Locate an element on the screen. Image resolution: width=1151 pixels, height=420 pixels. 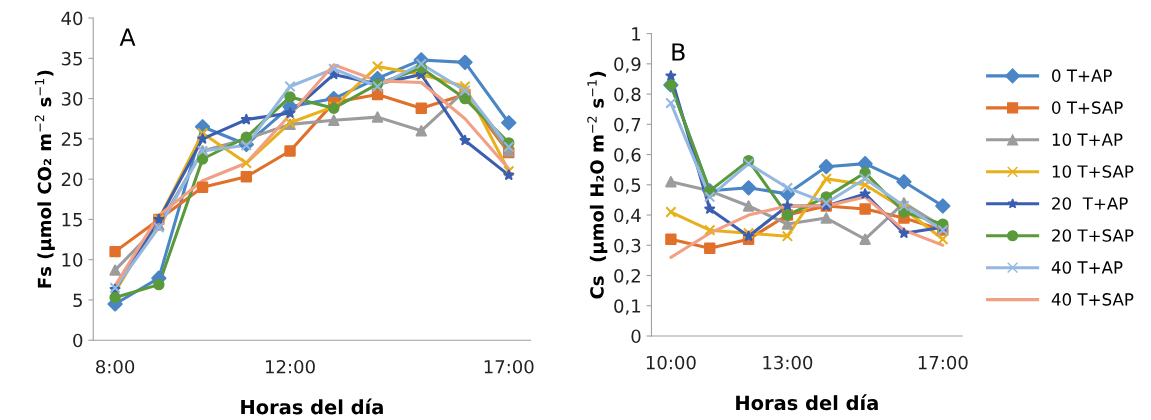
legend-label: 40 T+AP is located at coordinates (1087, 267).